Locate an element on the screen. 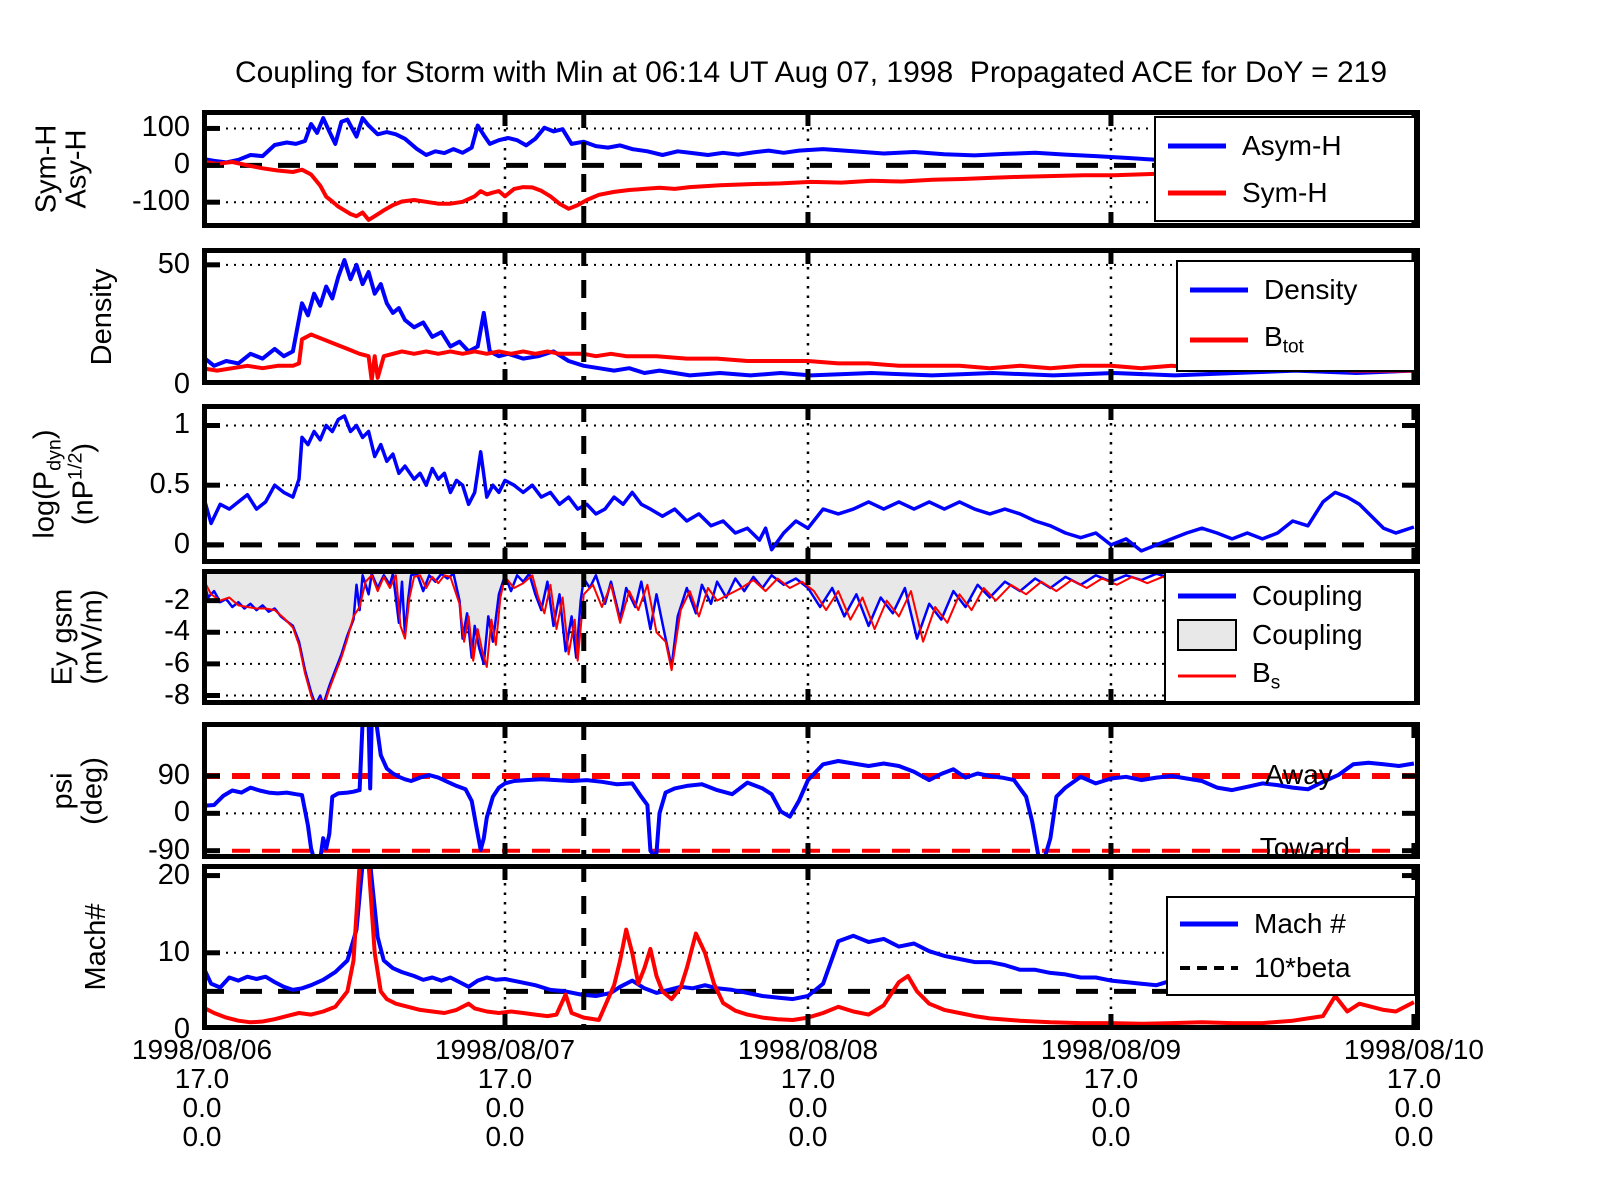  legend-box-symh-asyh: Asym-H Sym-H is located at coordinates (1285, 169).